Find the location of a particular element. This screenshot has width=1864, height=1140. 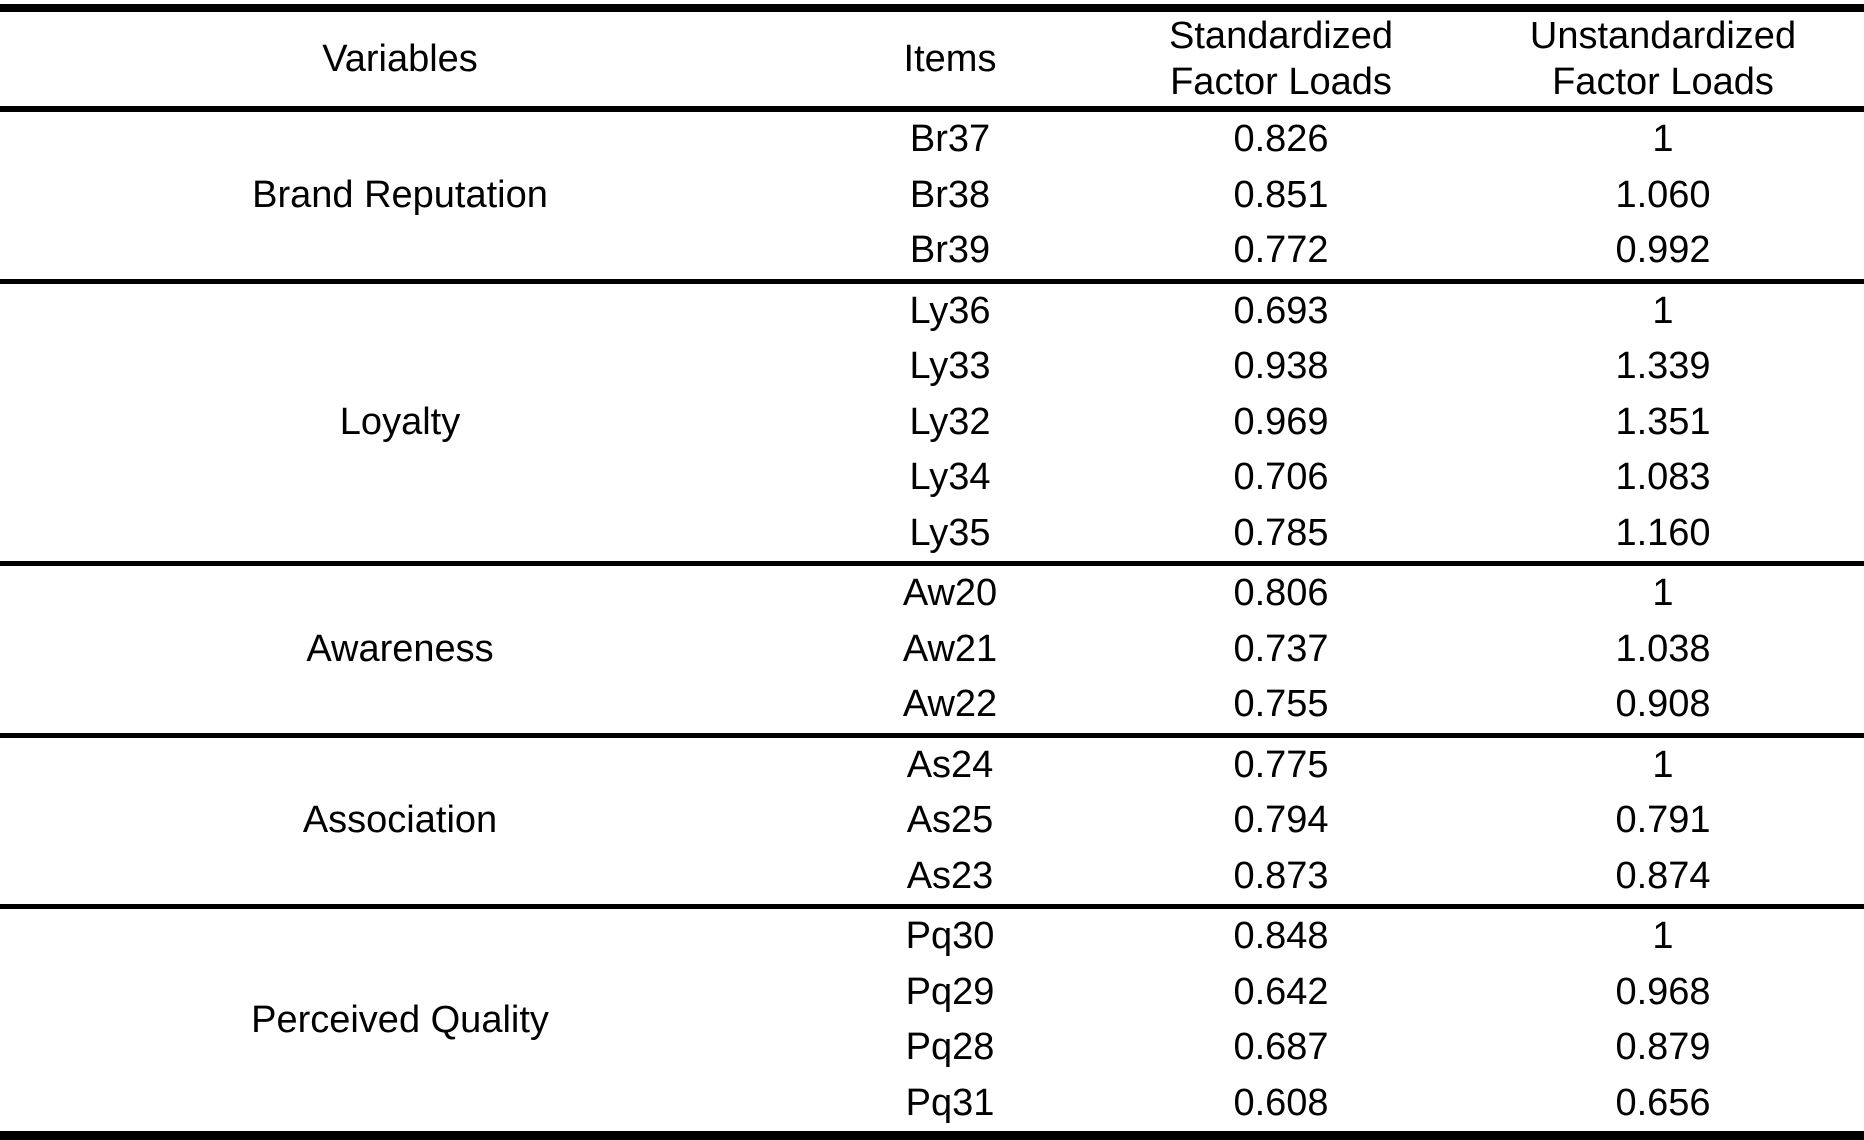

table-row: Brand Reputation Br37 0.826 1 is located at coordinates (932, 162).